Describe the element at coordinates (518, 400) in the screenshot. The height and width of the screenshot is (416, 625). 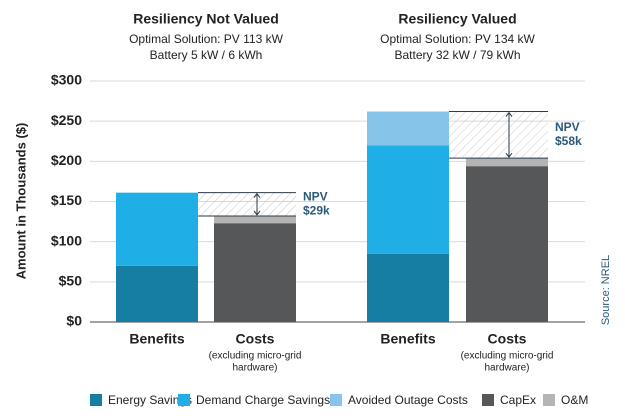
I see `legend-label: CapEx` at that location.